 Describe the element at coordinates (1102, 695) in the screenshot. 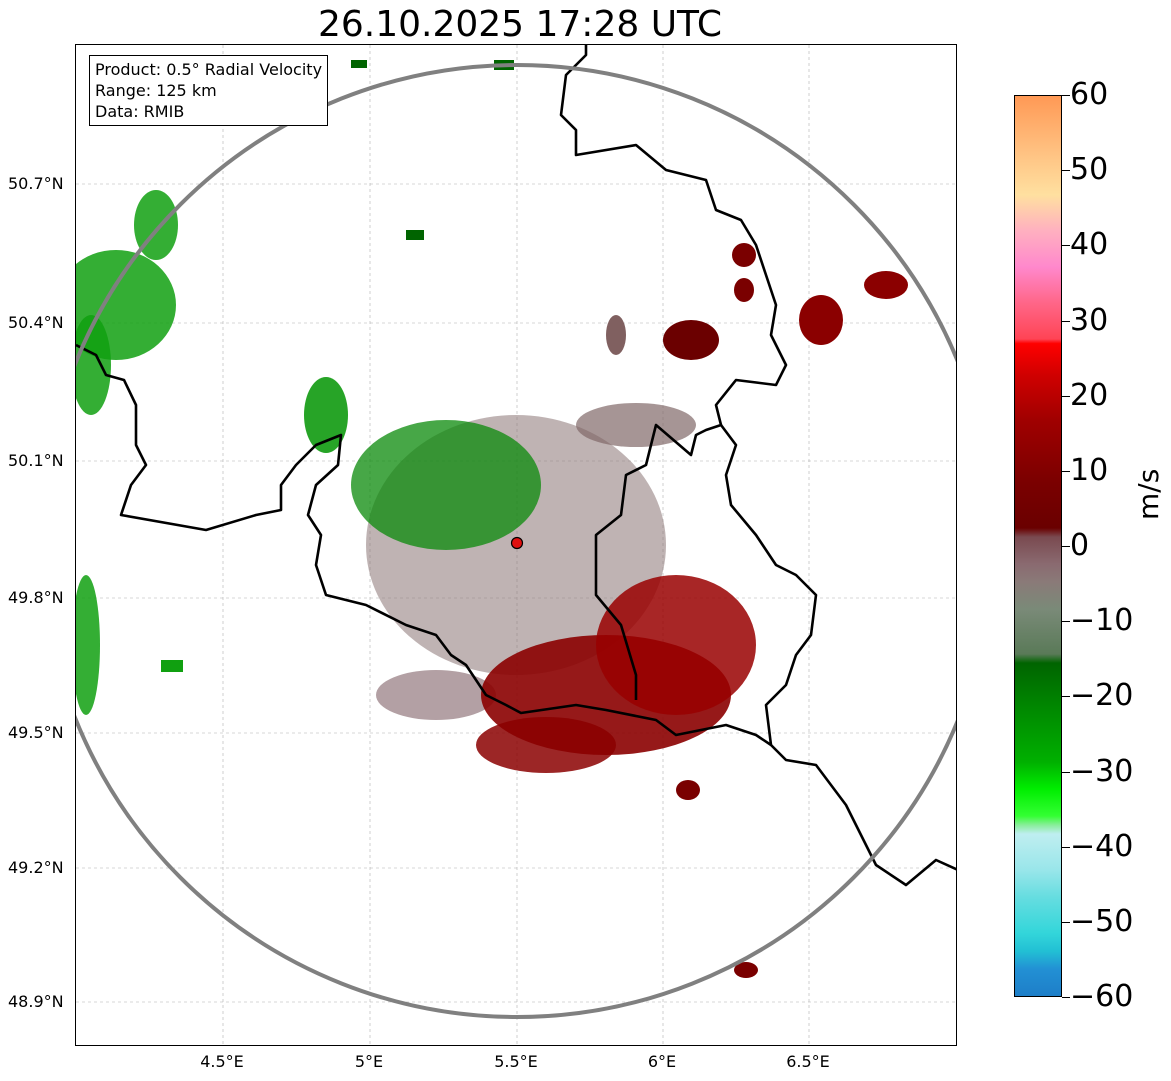

I see `colorbar-tick-label: −20` at that location.